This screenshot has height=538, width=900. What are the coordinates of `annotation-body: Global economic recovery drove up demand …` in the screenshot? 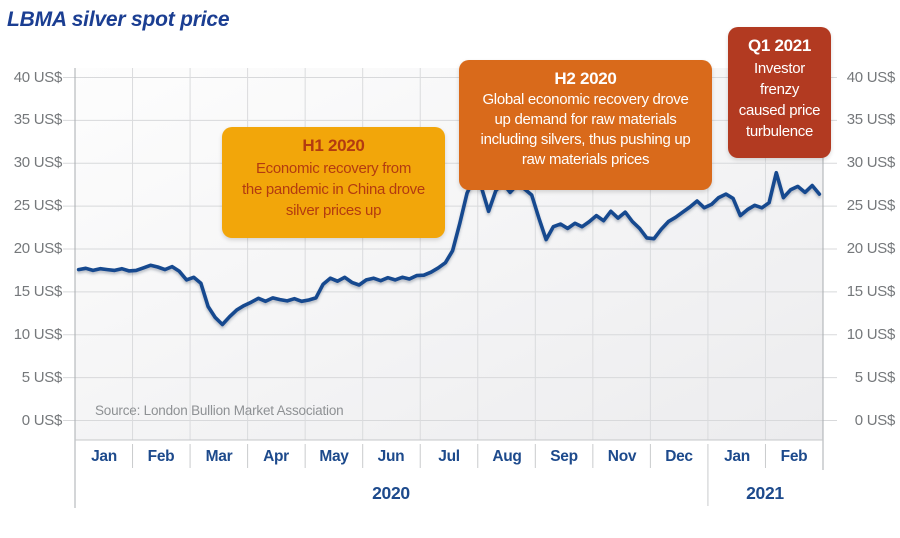 It's located at (585, 129).